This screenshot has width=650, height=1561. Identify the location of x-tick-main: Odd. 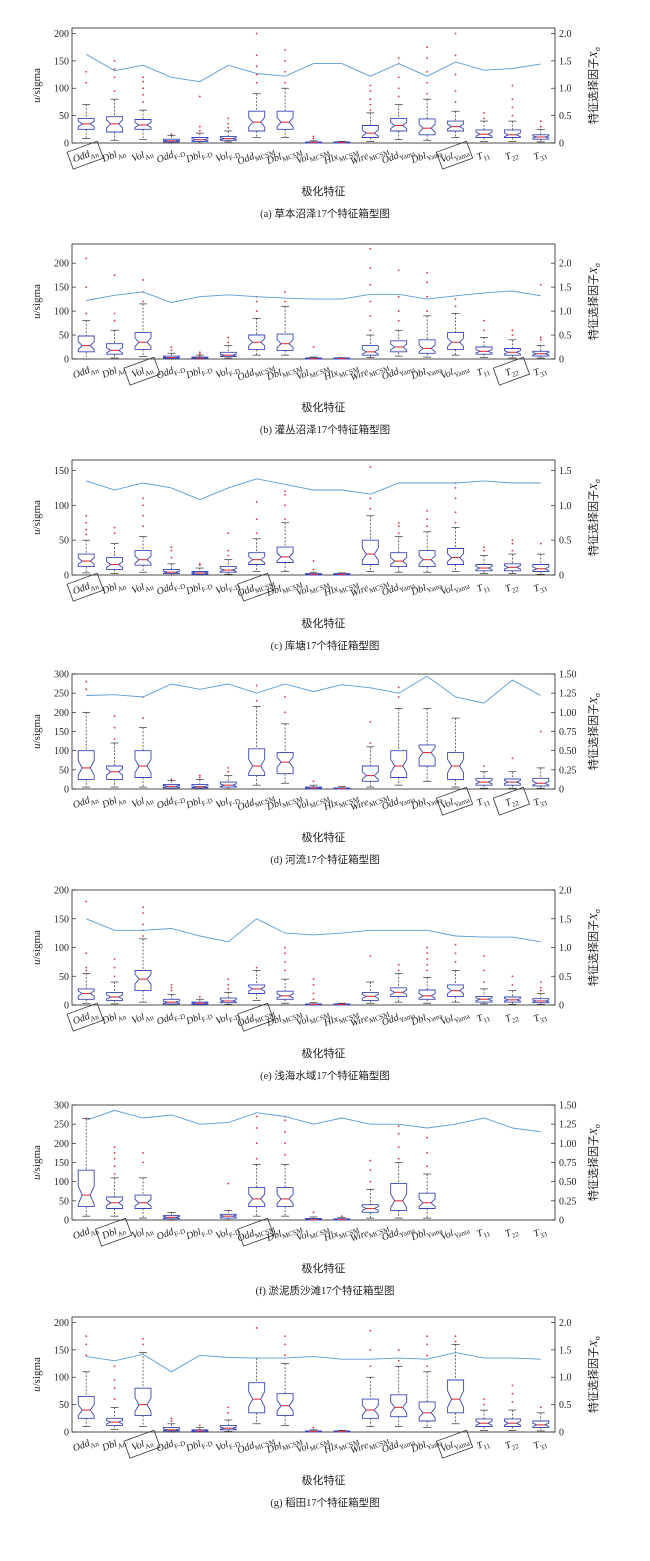
(81, 1234).